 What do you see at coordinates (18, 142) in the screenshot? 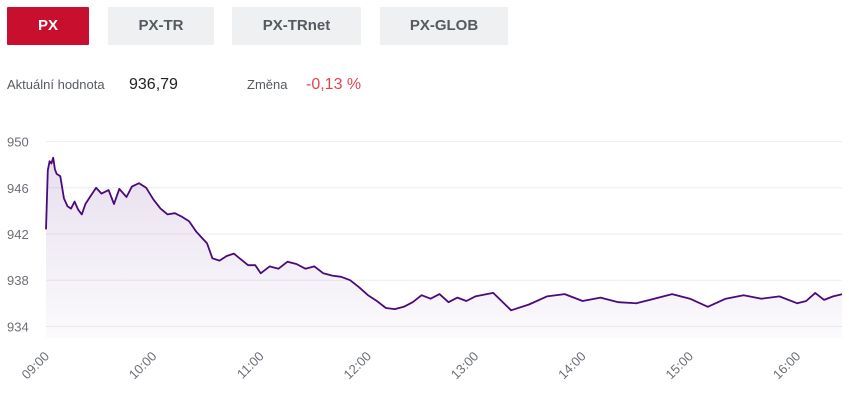
I see `y-tick-label: 950` at bounding box center [18, 142].